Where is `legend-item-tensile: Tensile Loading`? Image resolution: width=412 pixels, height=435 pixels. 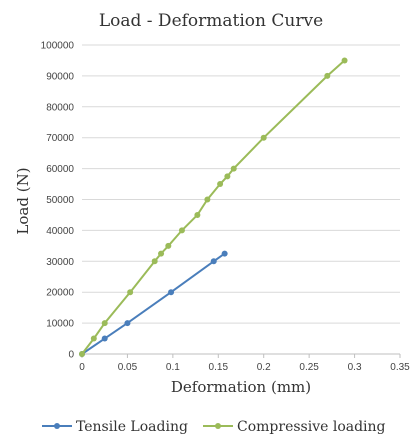 legend-item-tensile: Tensile Loading is located at coordinates (115, 427).